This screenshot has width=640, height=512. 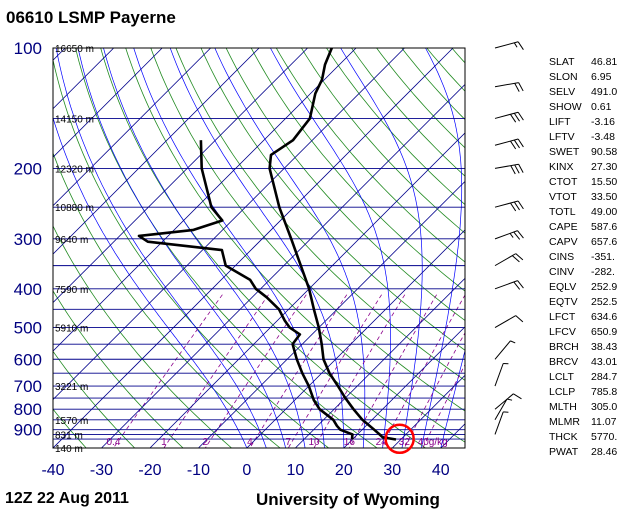 What do you see at coordinates (562, 272) in the screenshot?
I see `index-key: CINV` at bounding box center [562, 272].